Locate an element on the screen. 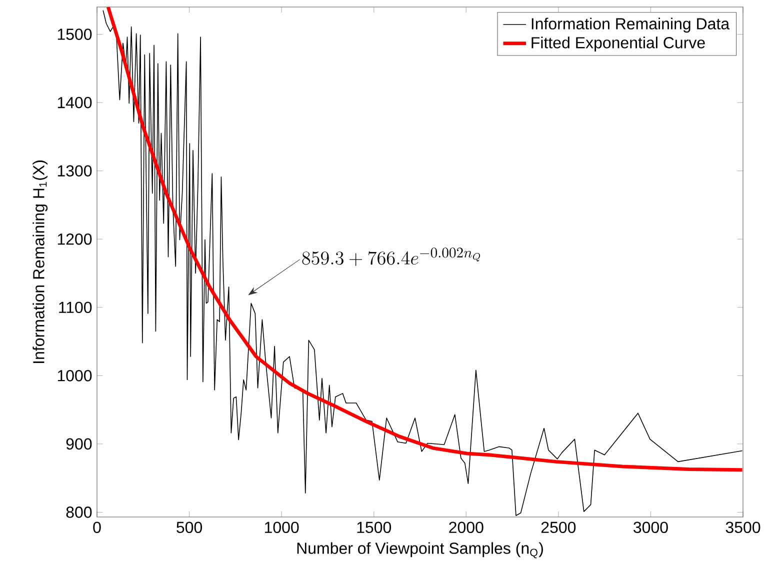  y-tick-label: 800 is located at coordinates (79, 512).